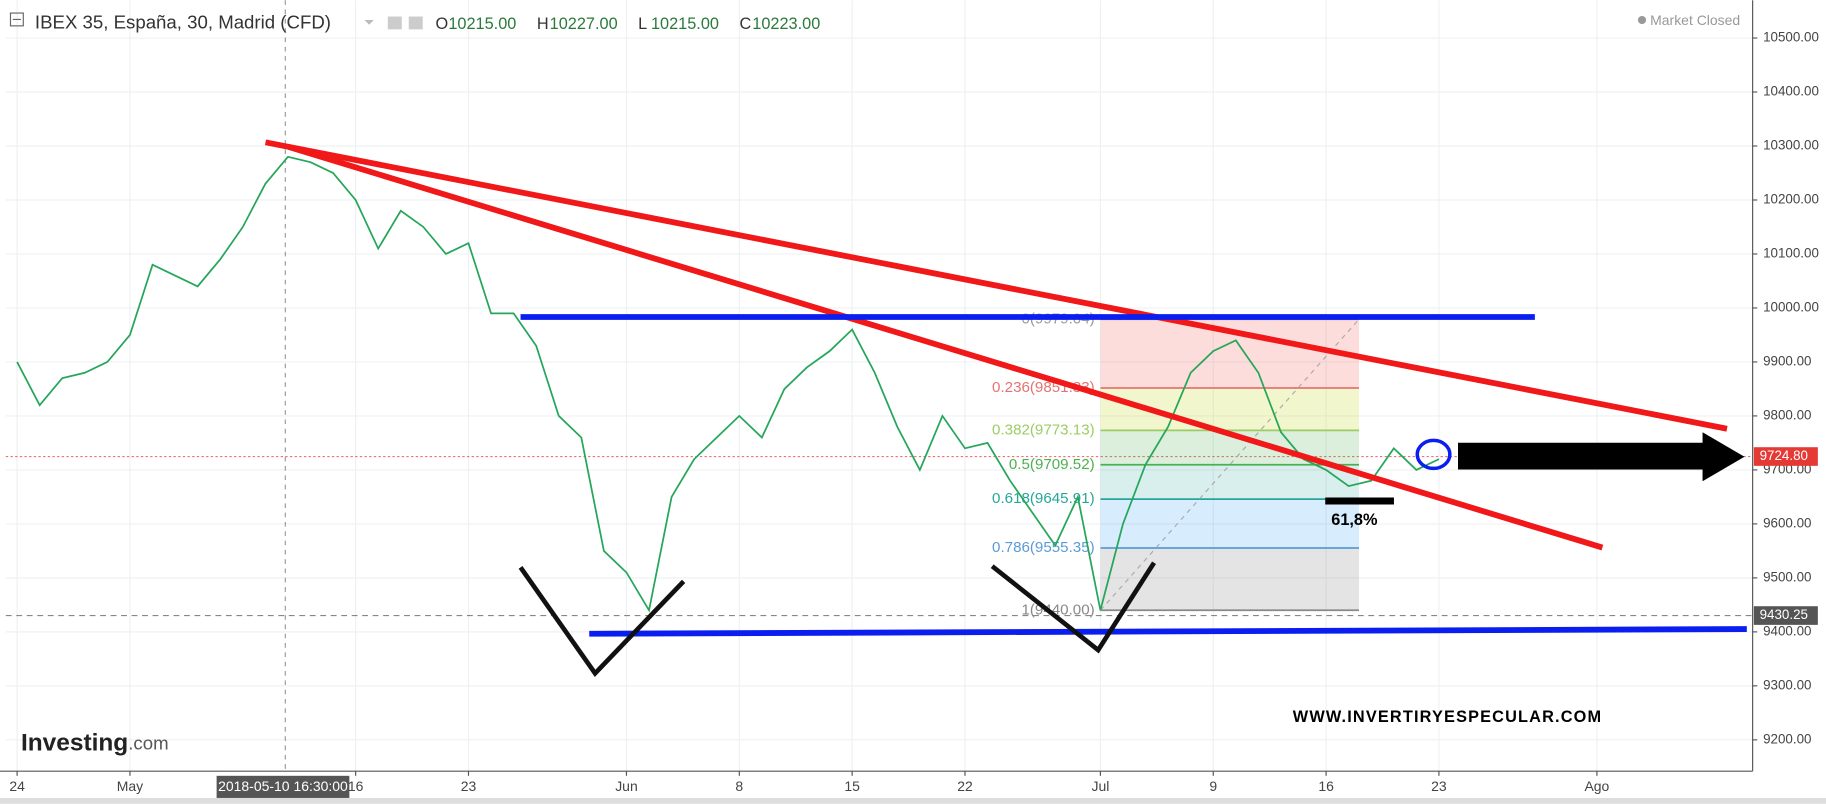  I want to click on x-tick-label: 24, so click(17, 786).